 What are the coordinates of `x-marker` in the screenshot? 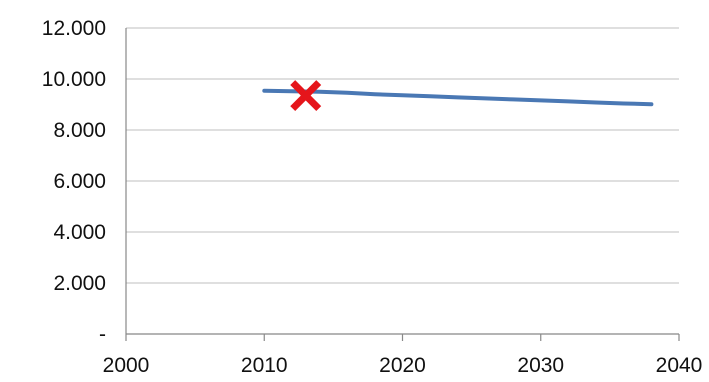 It's located at (306, 96).